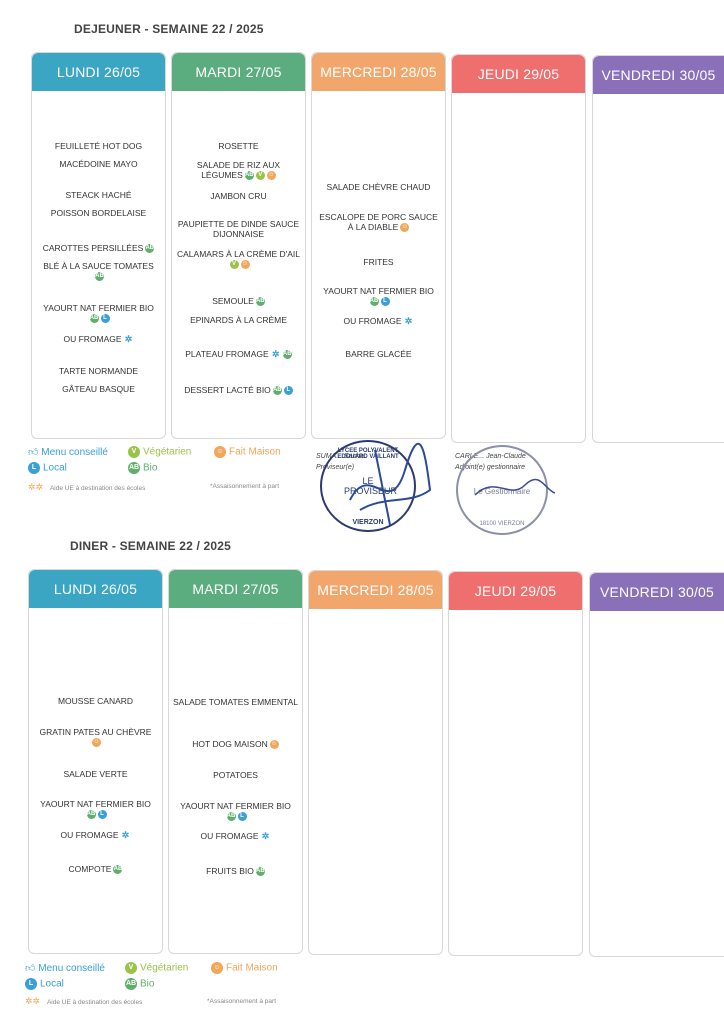 The image size is (724, 1024). What do you see at coordinates (238, 229) in the screenshot?
I see `menu-item: PAUPIETTE DE DINDE SAUCE DIJONNAISE` at bounding box center [238, 229].